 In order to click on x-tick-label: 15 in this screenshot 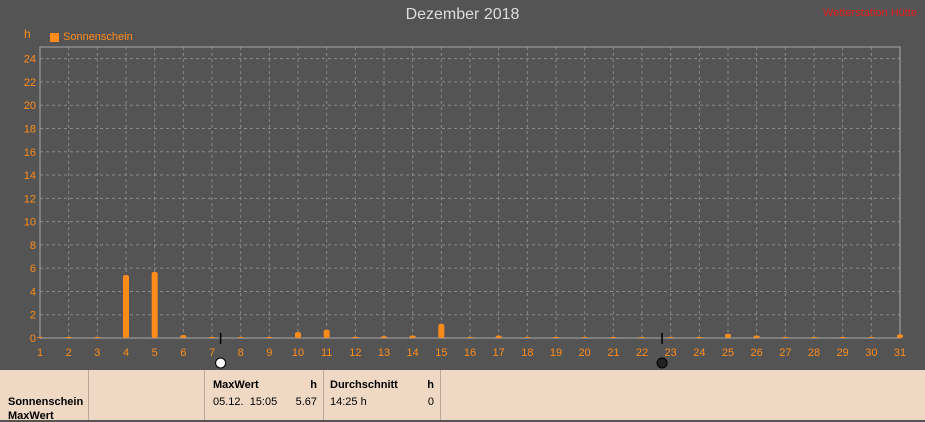, I will do `click(441, 353)`.